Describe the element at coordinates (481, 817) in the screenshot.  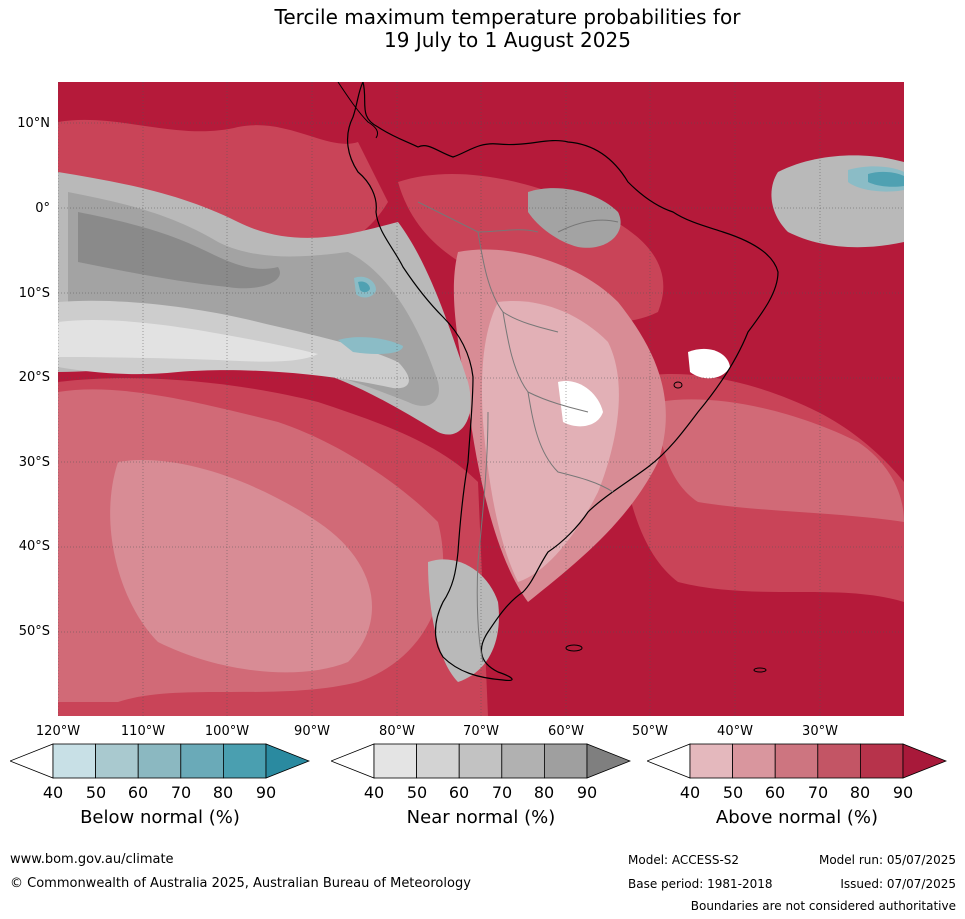
I see `colorbar-near-title: Near normal (%)` at that location.